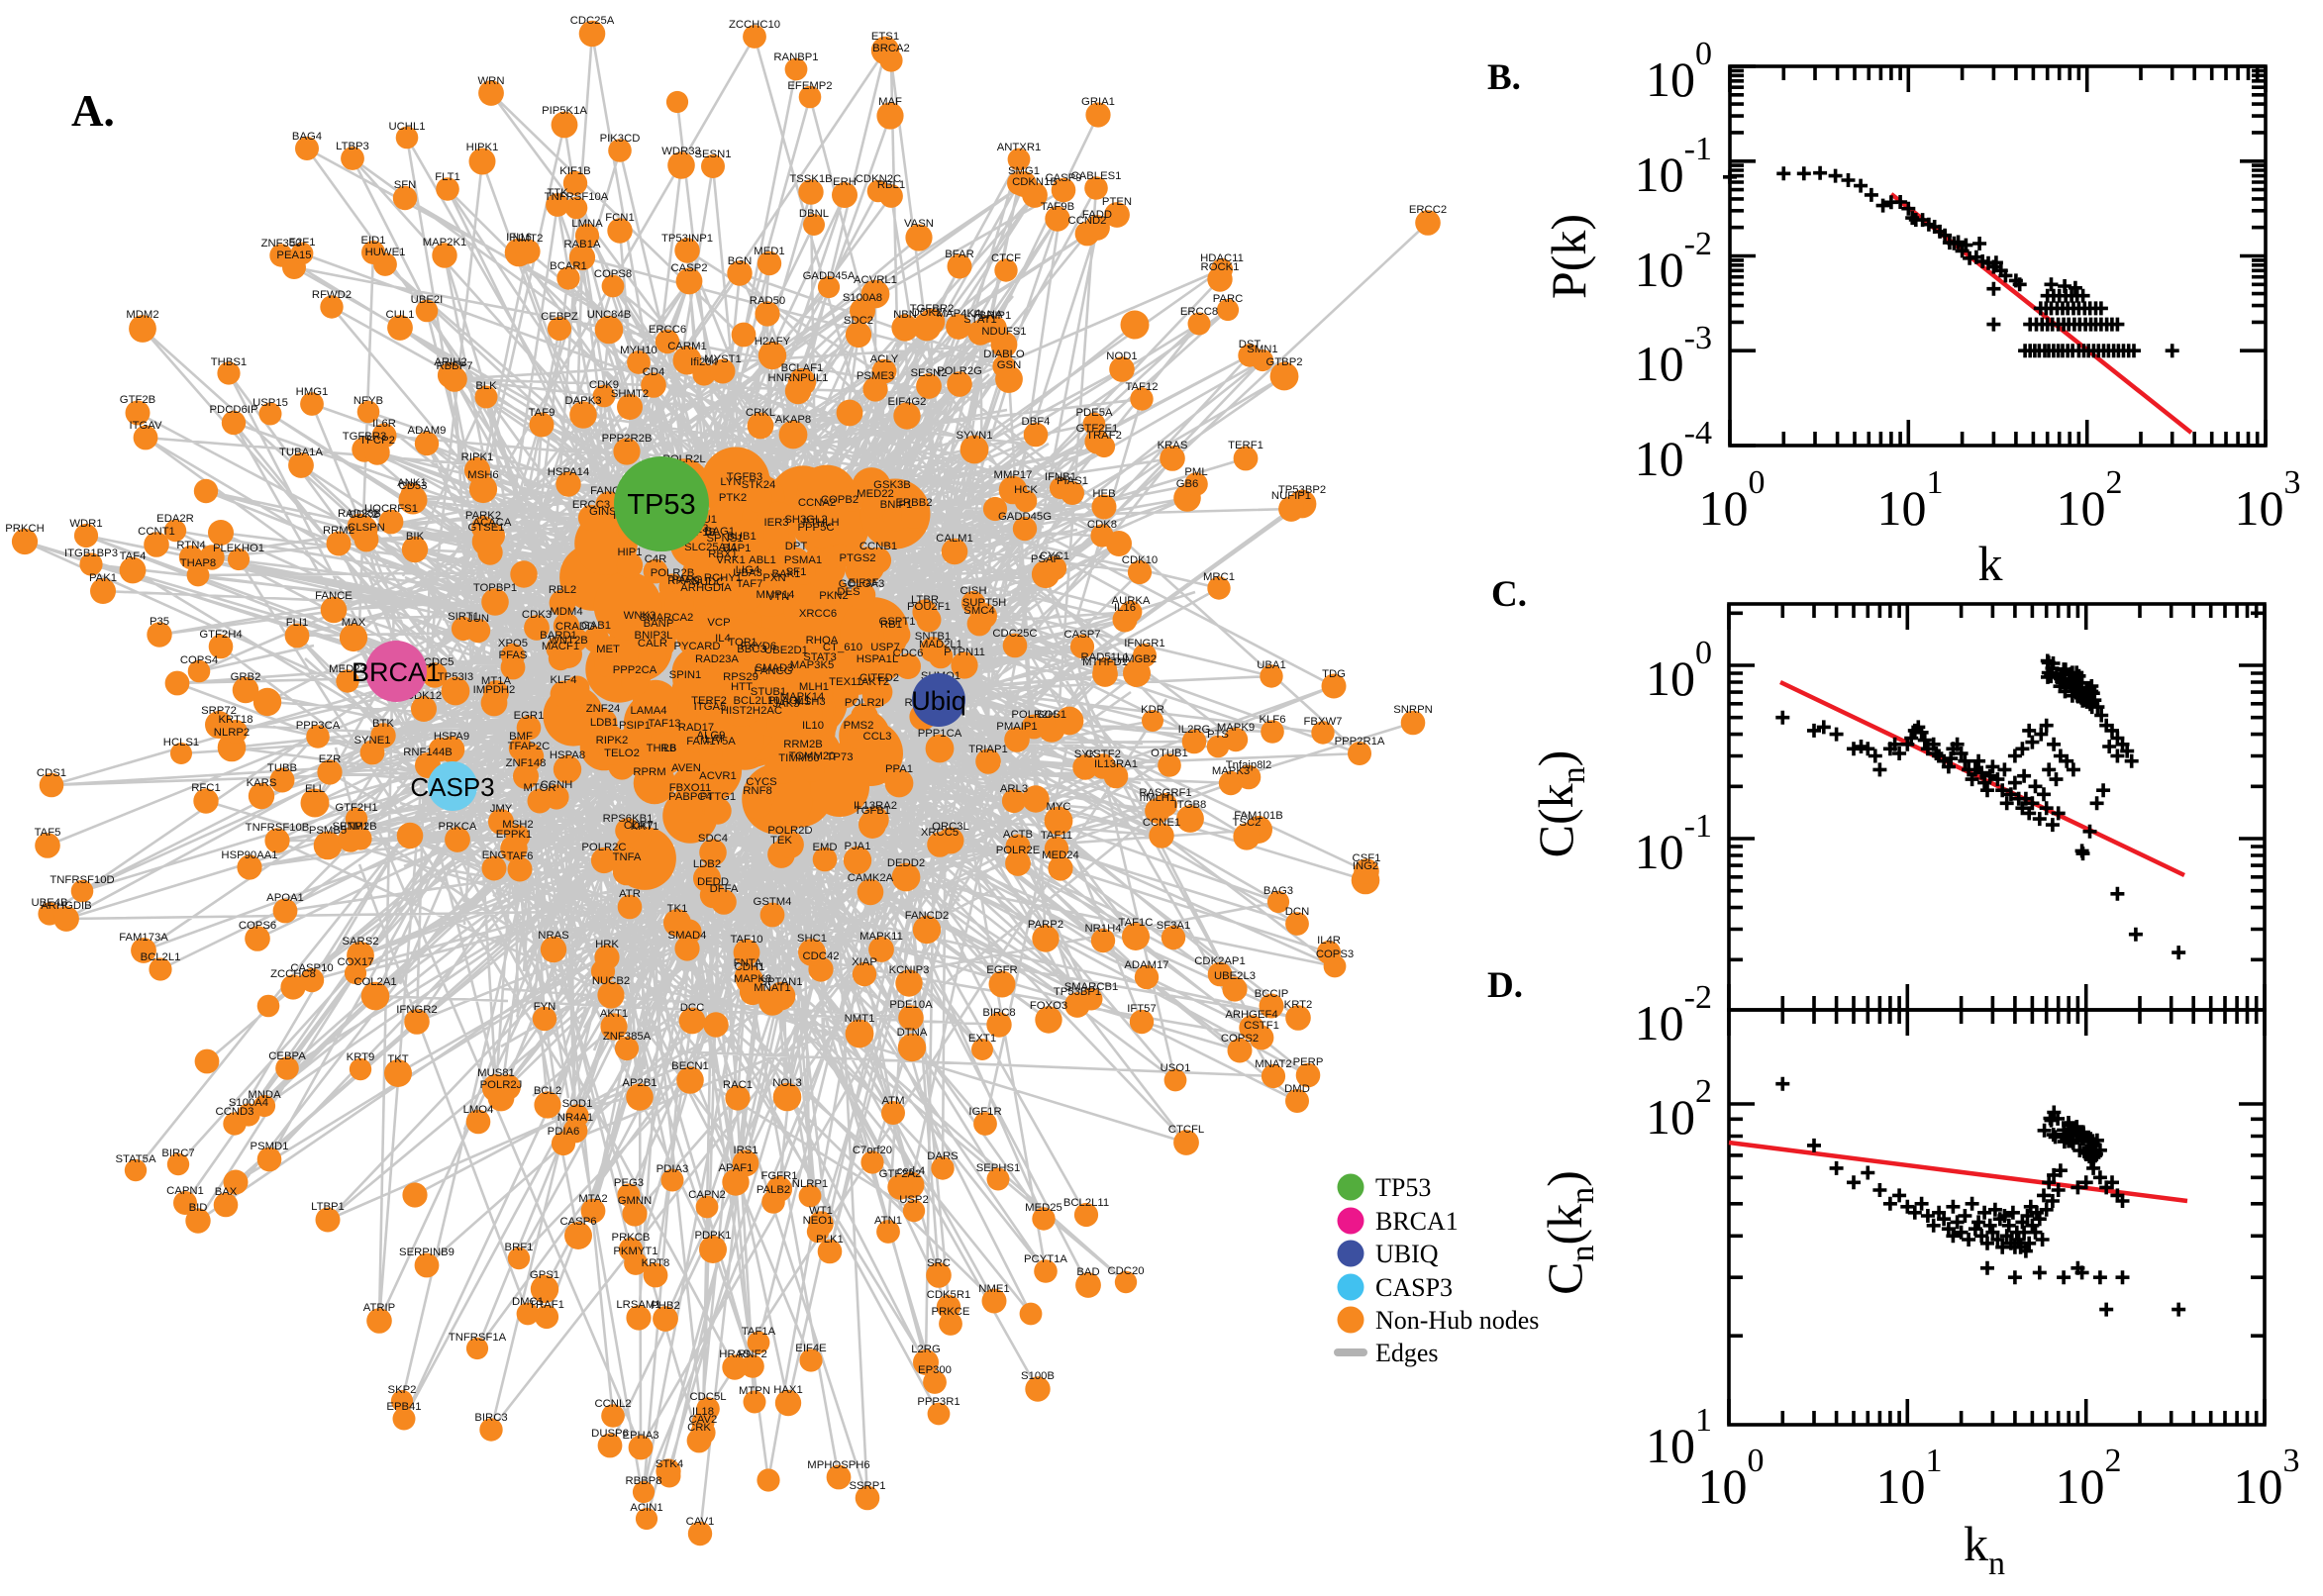  I want to click on svg-text: SESN1, so click(713, 154).